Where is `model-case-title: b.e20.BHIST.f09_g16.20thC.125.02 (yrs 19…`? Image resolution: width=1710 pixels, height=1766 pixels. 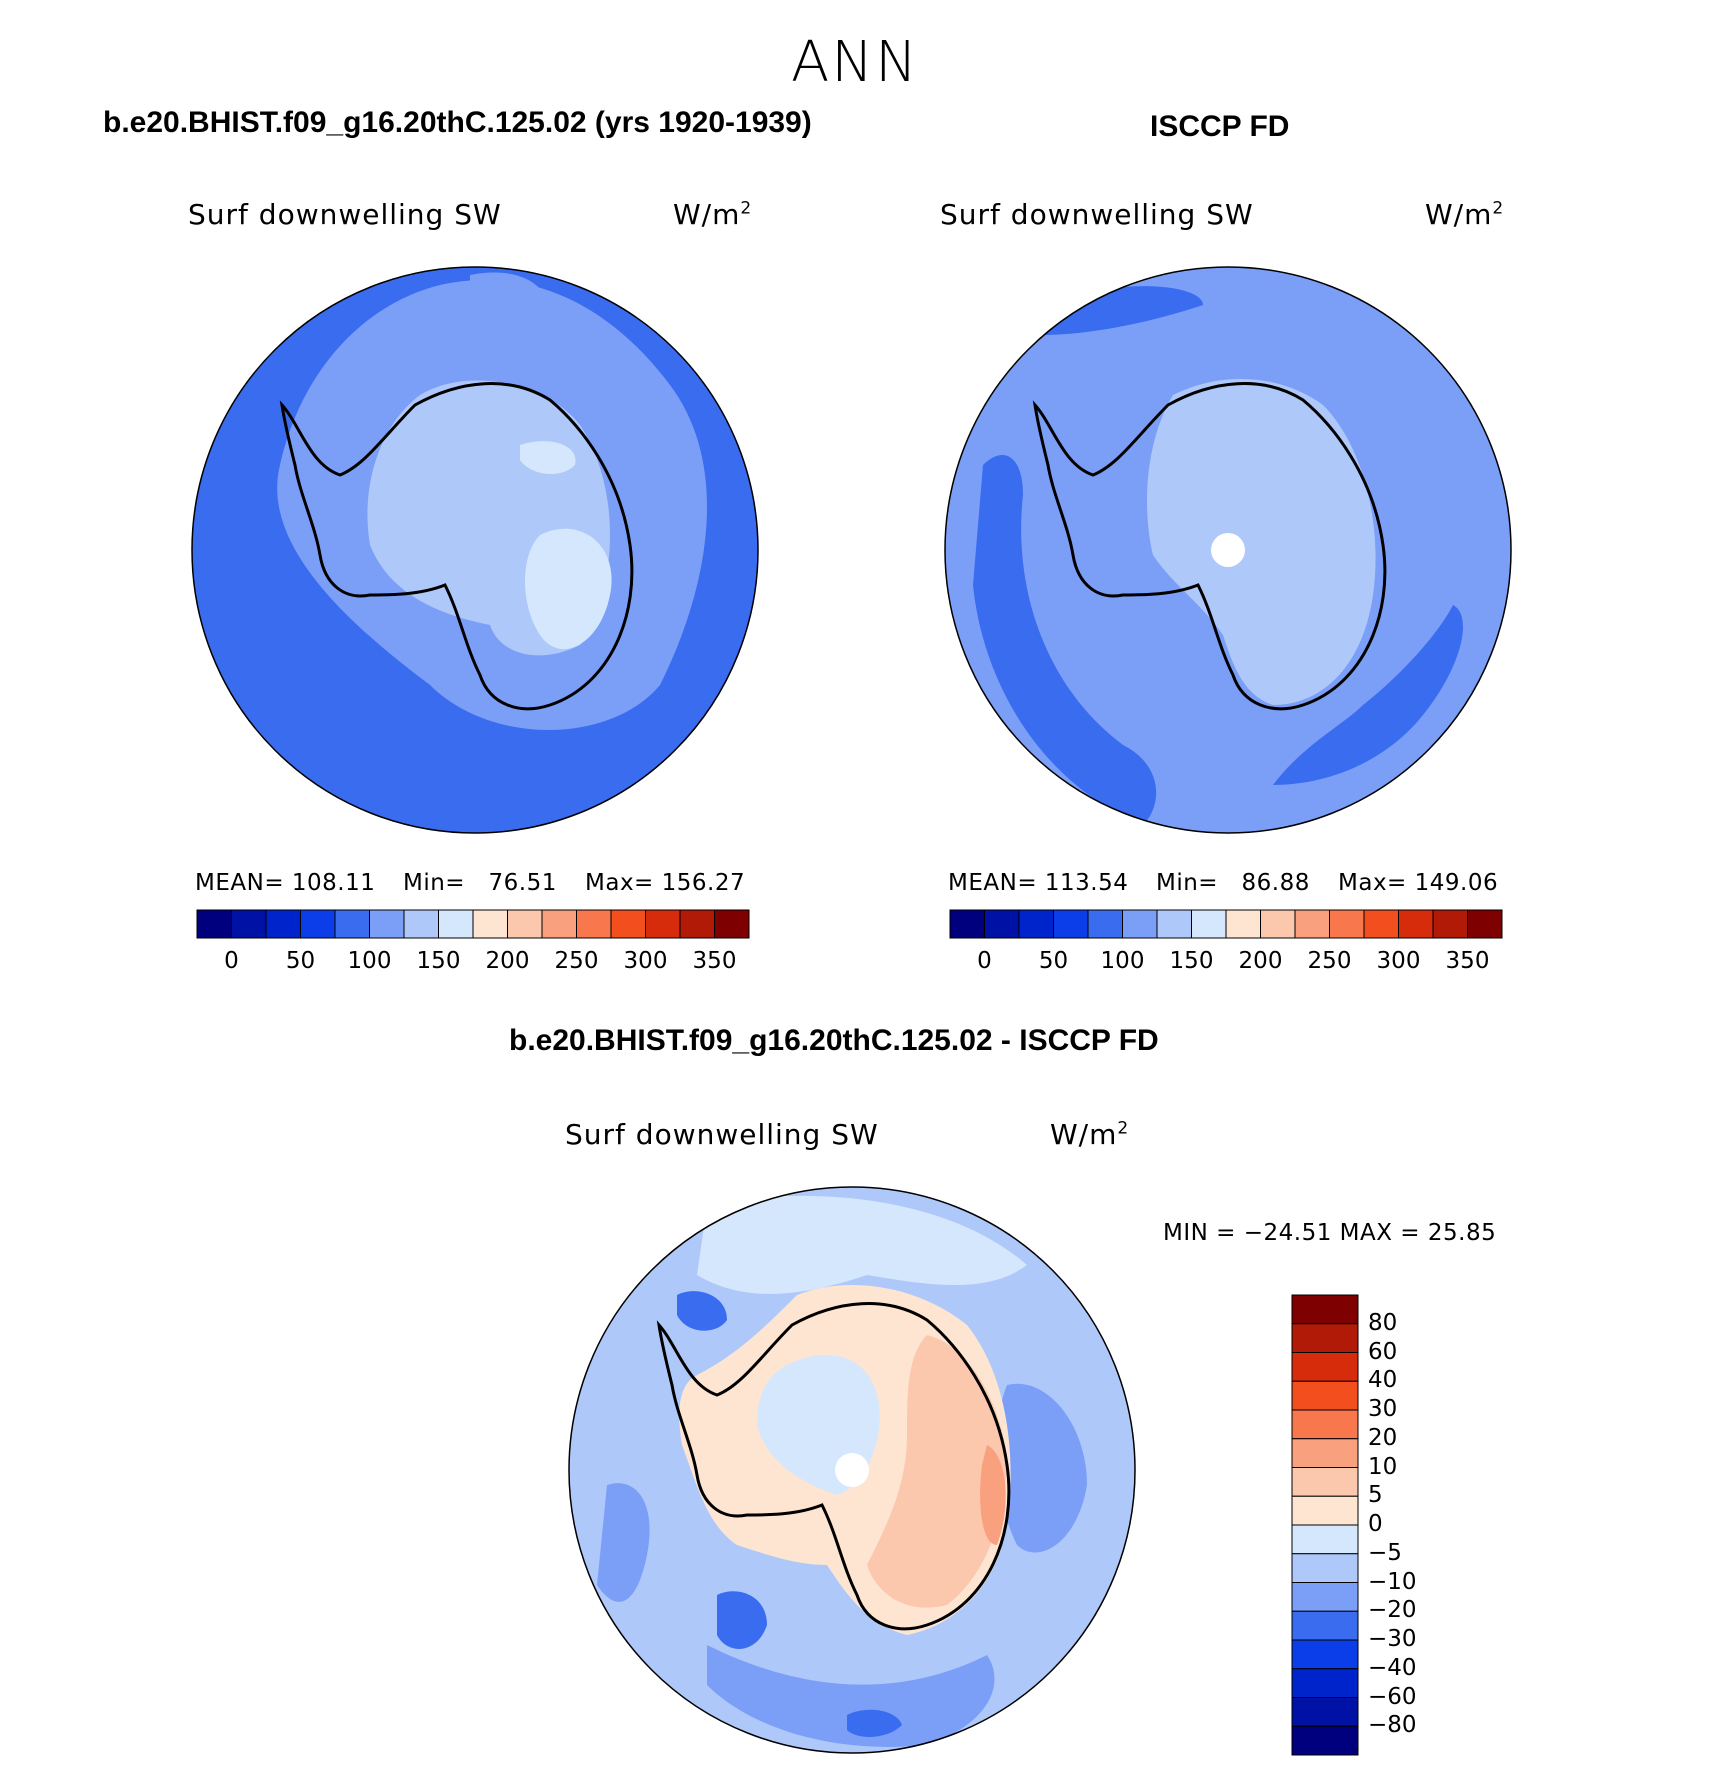
model-case-title: b.e20.BHIST.f09_g16.20thC.125.02 (yrs 19… is located at coordinates (457, 122).